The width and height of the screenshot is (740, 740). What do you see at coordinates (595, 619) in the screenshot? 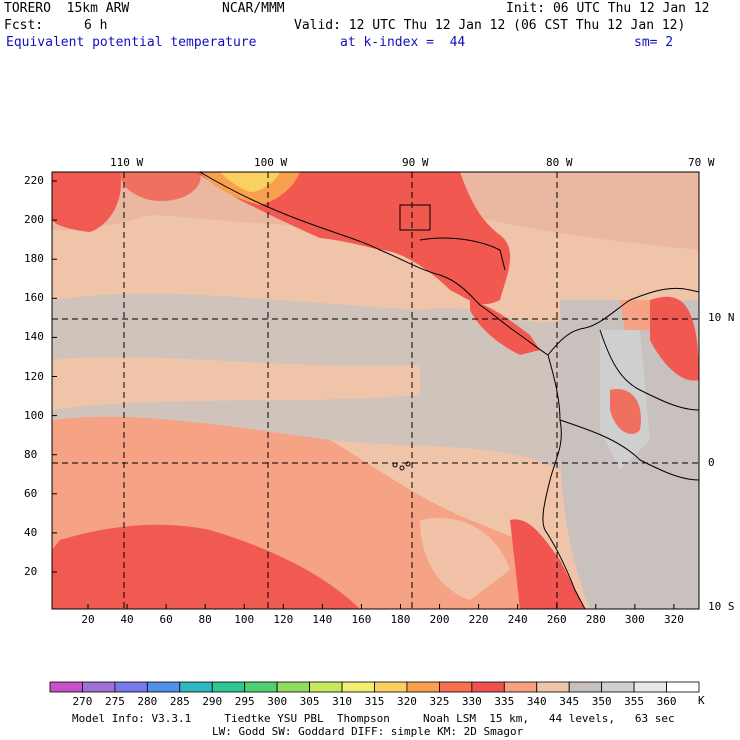
I see `x-tick-label: 280` at bounding box center [595, 619].